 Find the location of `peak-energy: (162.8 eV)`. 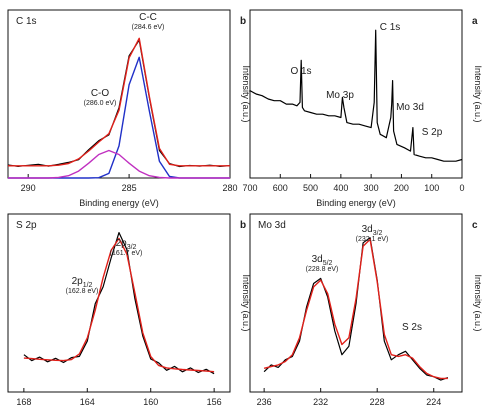

peak-energy: (162.8 eV) is located at coordinates (82, 291).